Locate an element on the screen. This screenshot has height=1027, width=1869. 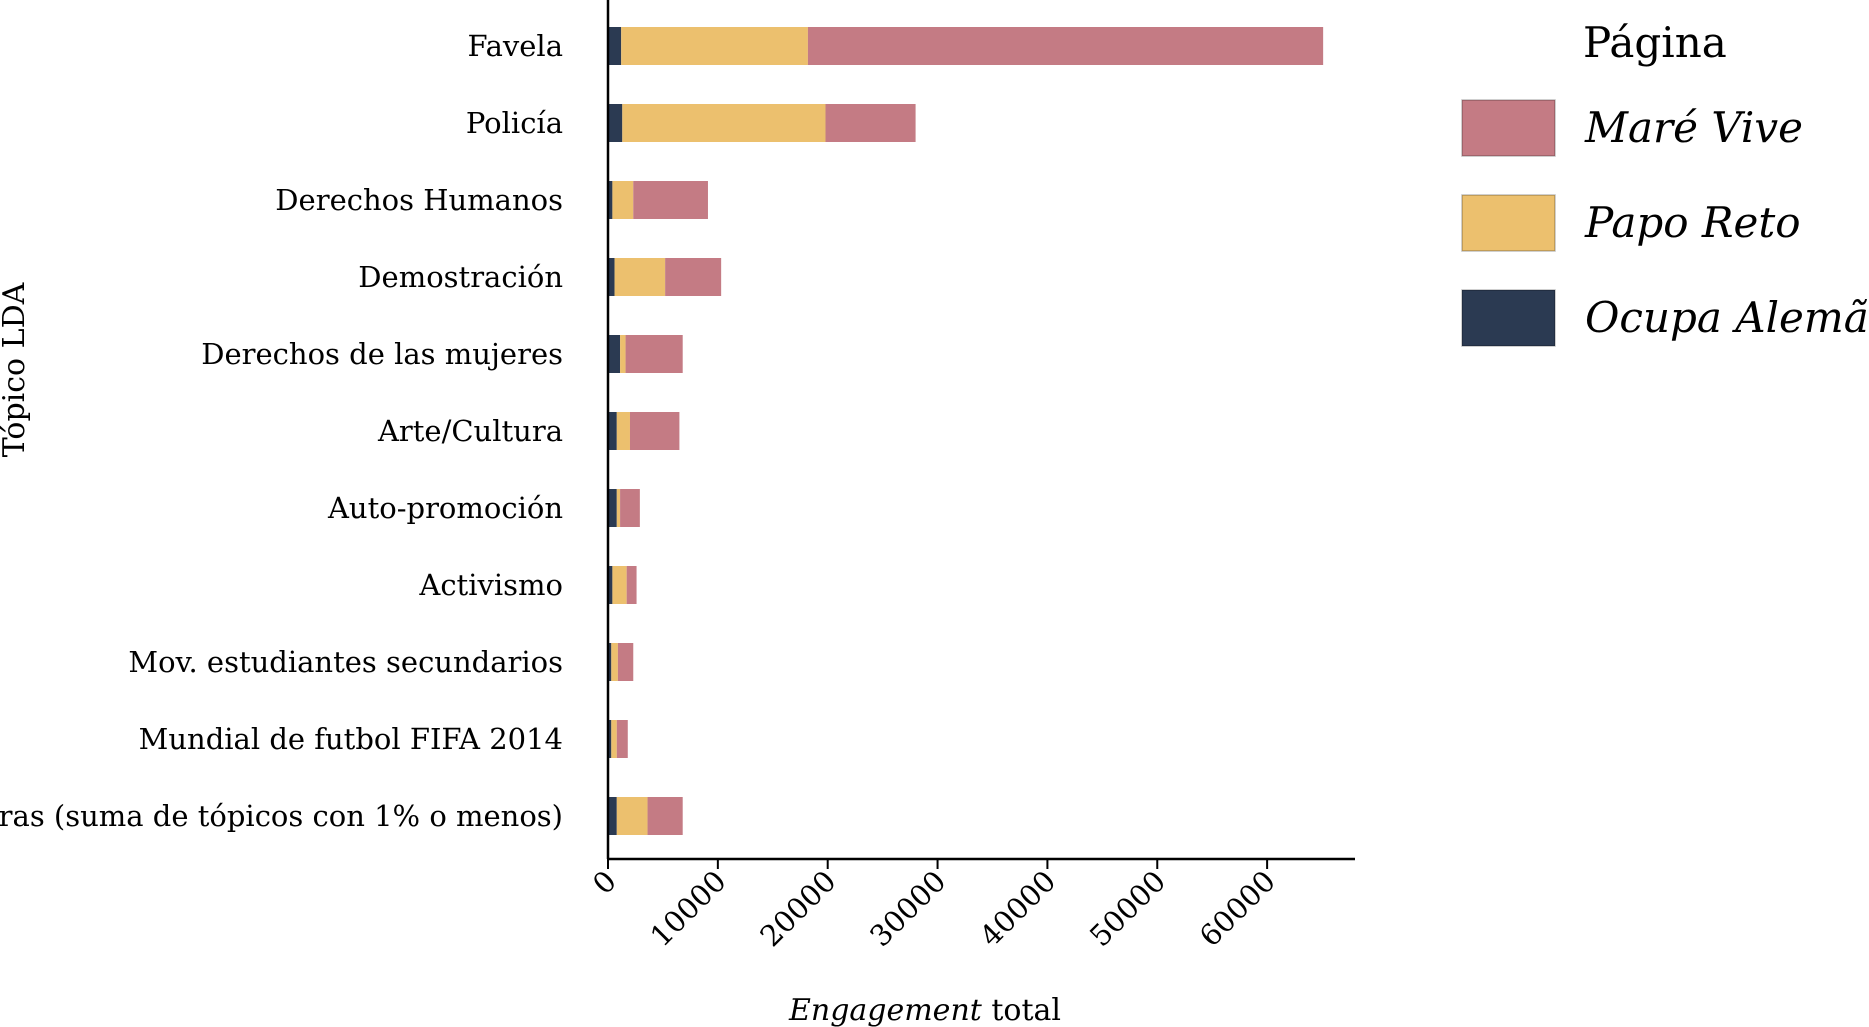
category-label-6: Auto-promoción is located at coordinates (445, 508).